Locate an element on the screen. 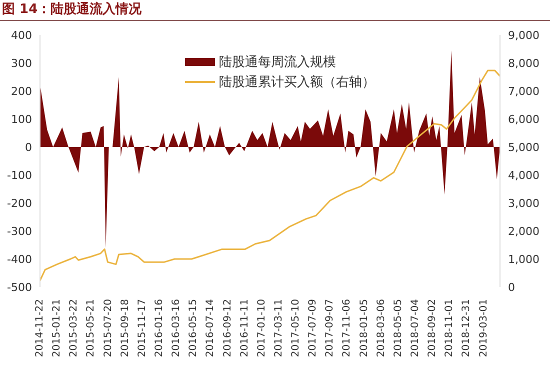 The height and width of the screenshot is (371, 550). y-tick-label: -500 is located at coordinates (19, 287).